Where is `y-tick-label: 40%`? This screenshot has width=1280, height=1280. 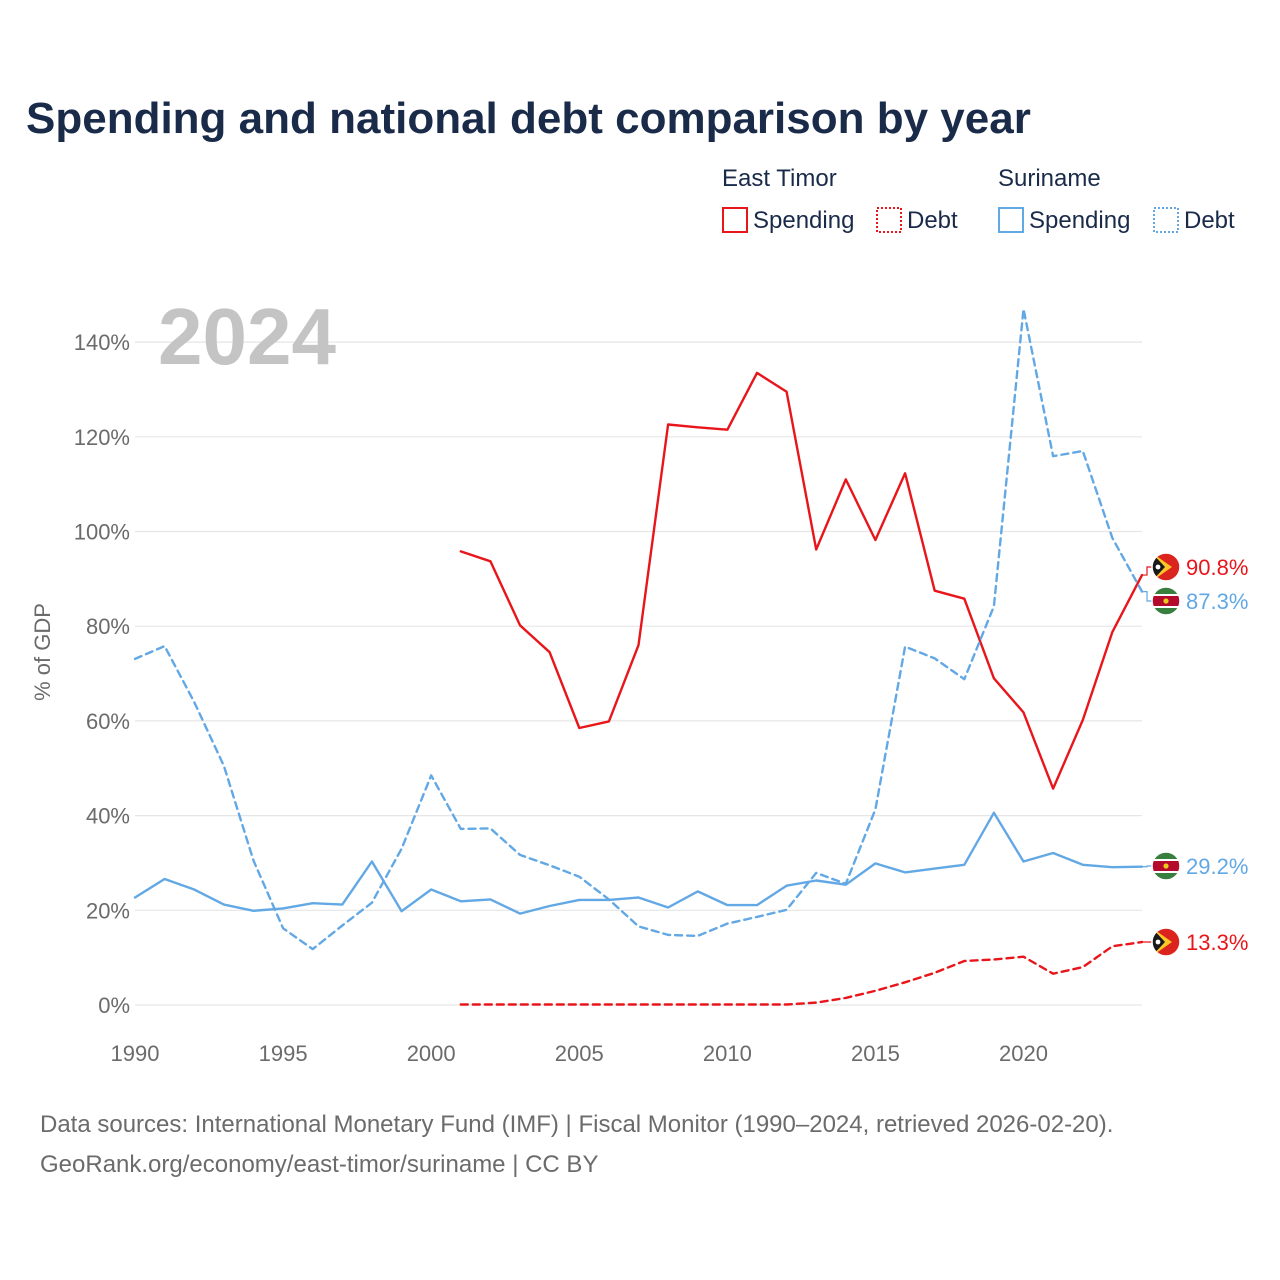 y-tick-label: 40% is located at coordinates (108, 816).